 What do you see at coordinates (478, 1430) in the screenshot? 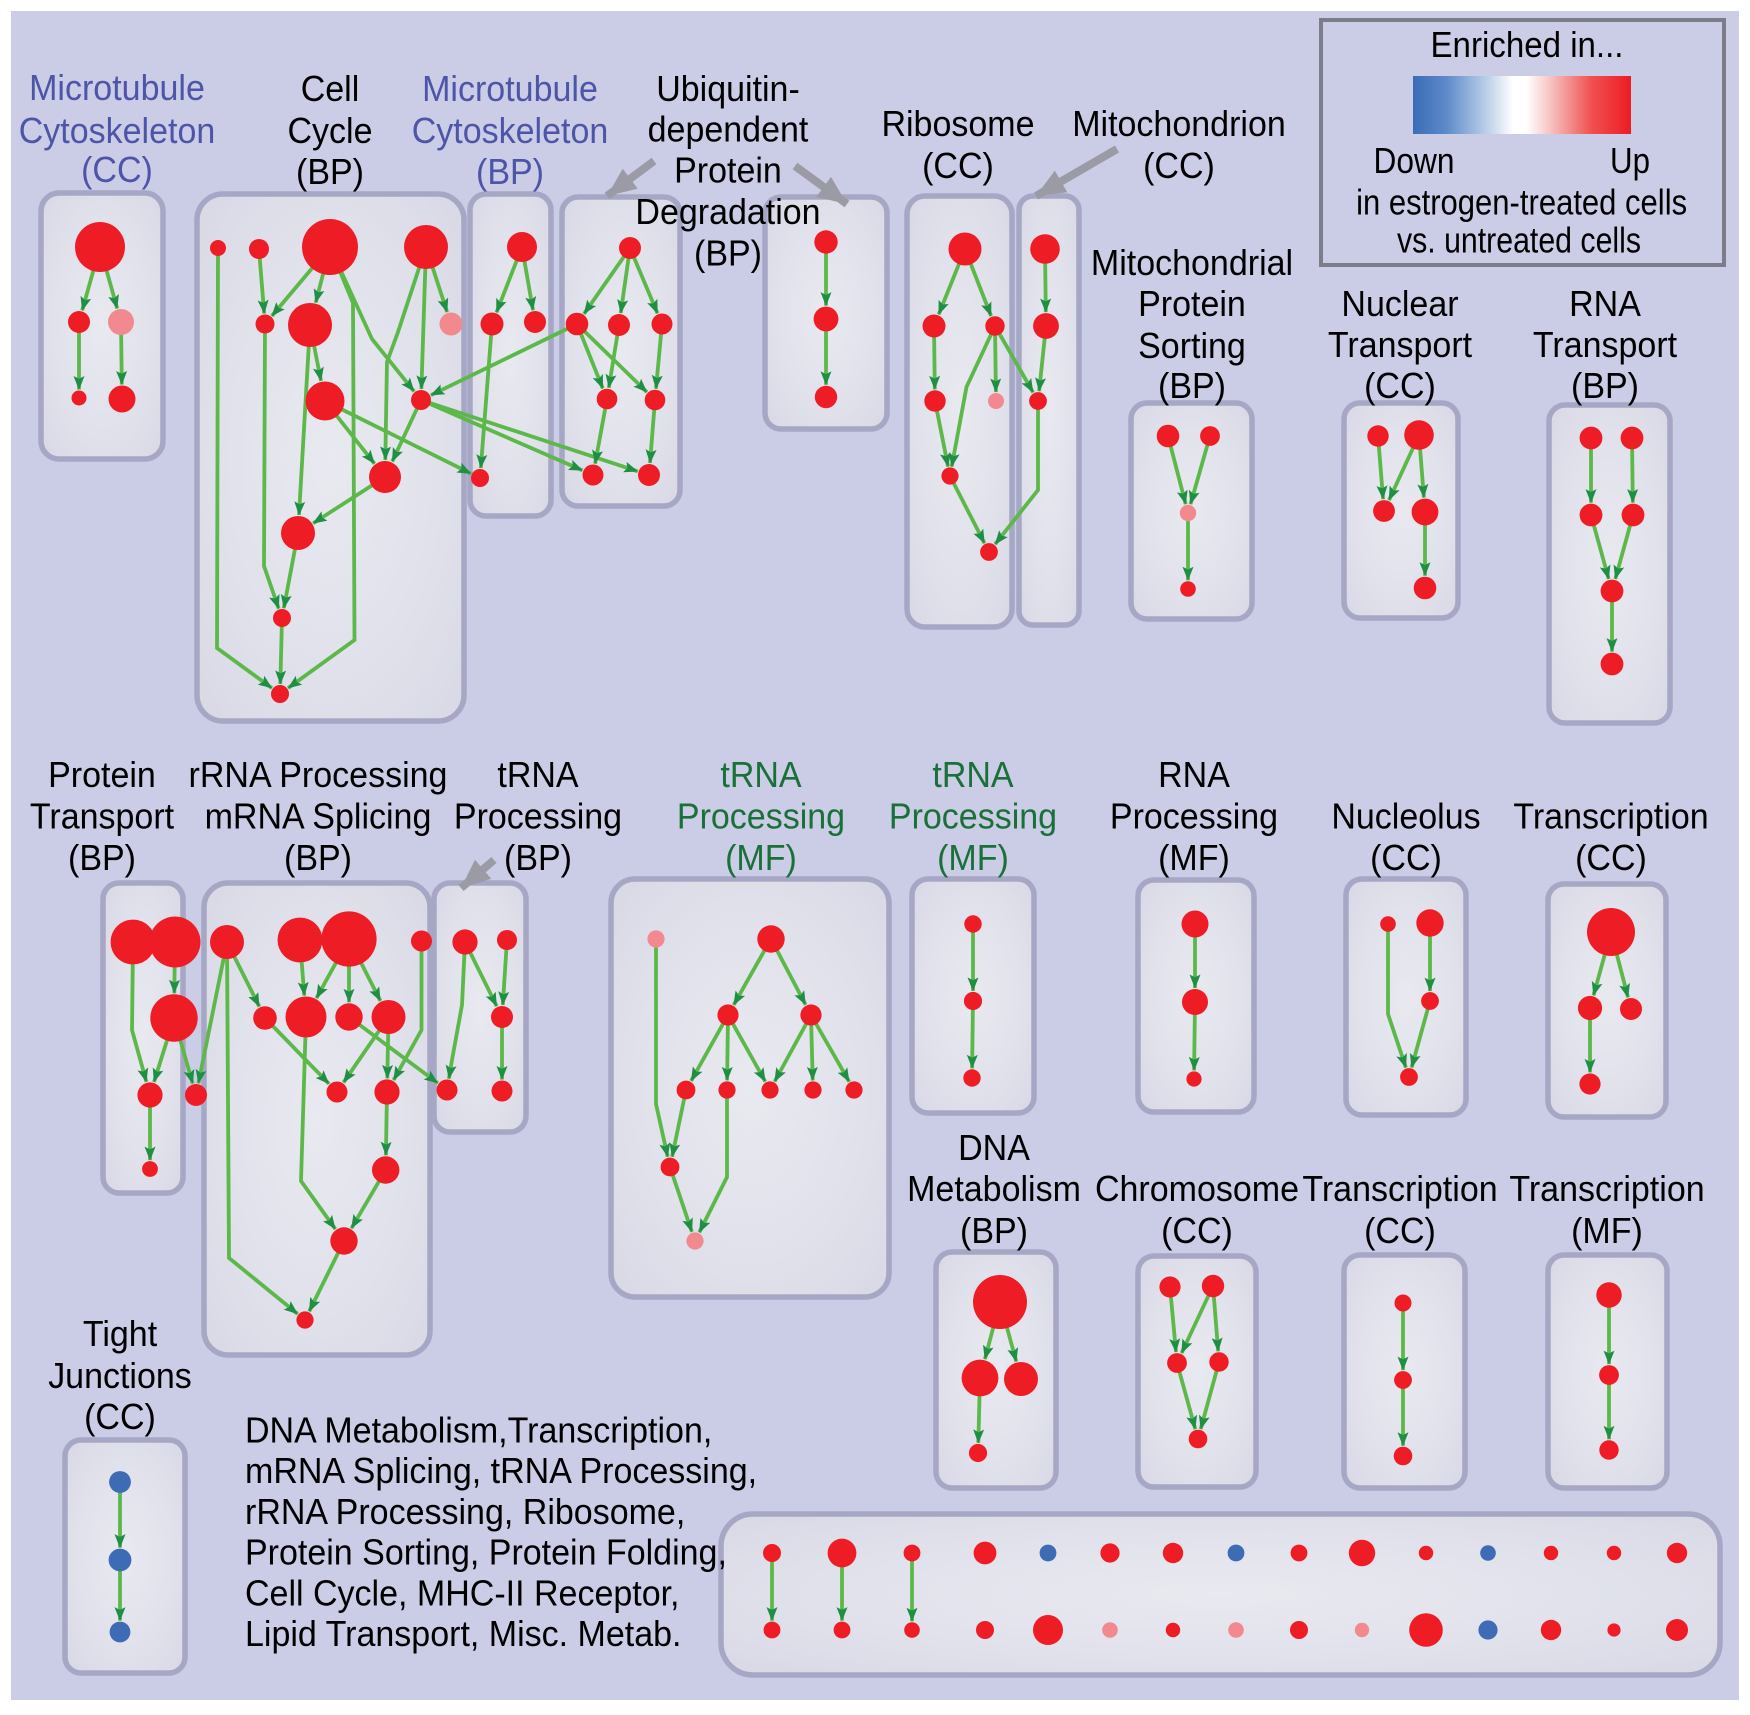
I see `svg-text: DNA Metabolism,Transcription,` at bounding box center [478, 1430].